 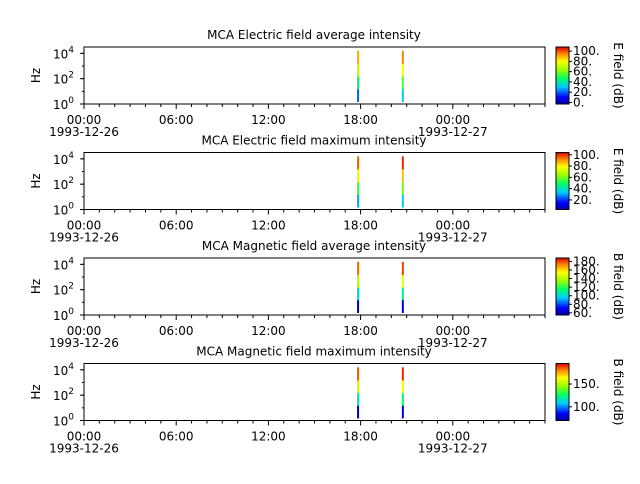 I want to click on colorbar-tick-label: 160., so click(x=586, y=270).